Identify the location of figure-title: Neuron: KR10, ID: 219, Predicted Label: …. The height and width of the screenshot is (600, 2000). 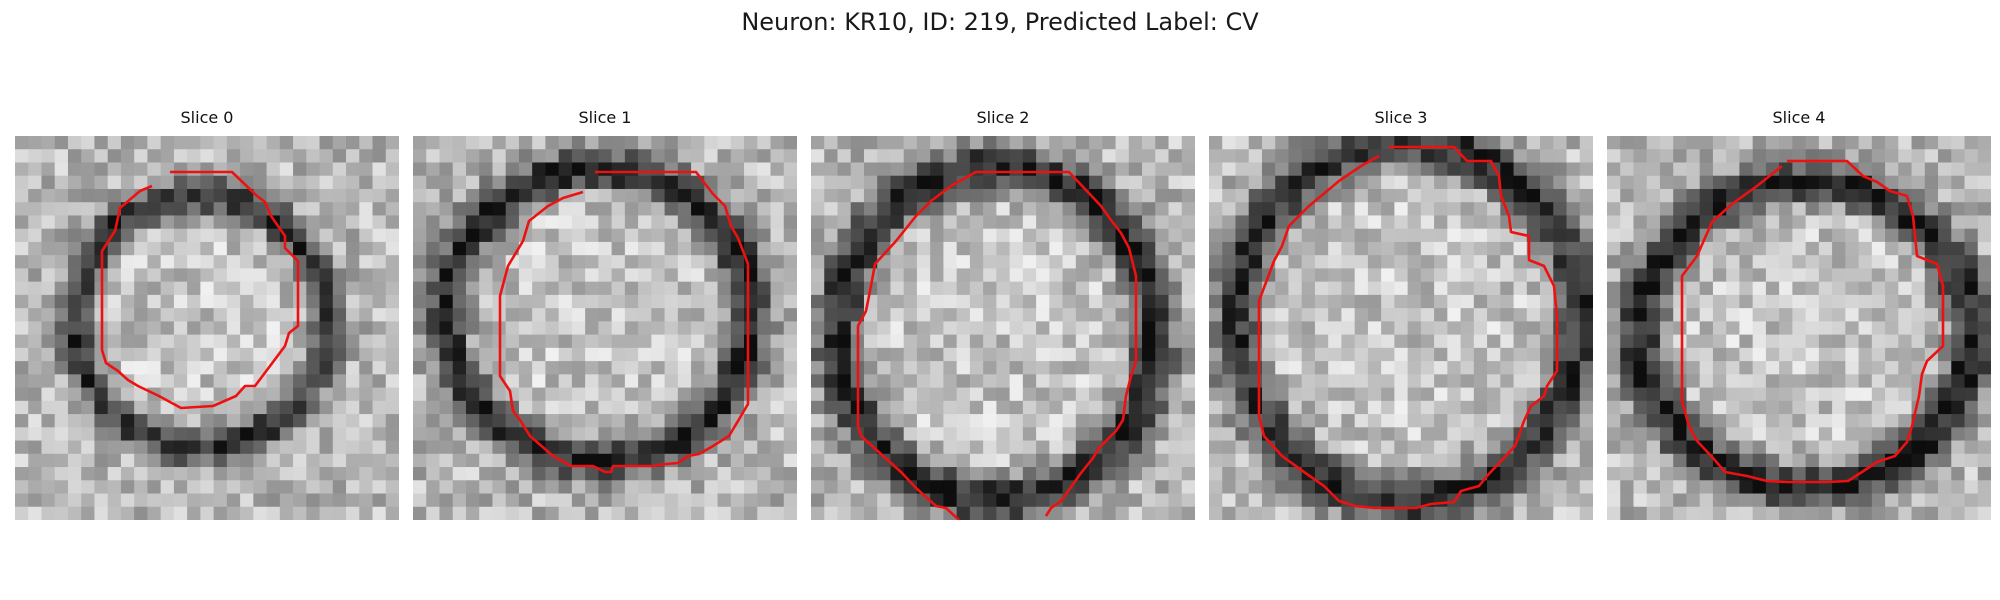
(1000, 22).